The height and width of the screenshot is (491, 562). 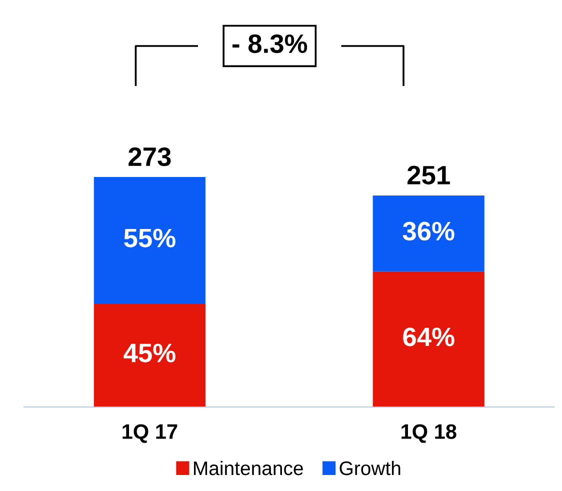 I want to click on annotation: 36%, so click(x=428, y=231).